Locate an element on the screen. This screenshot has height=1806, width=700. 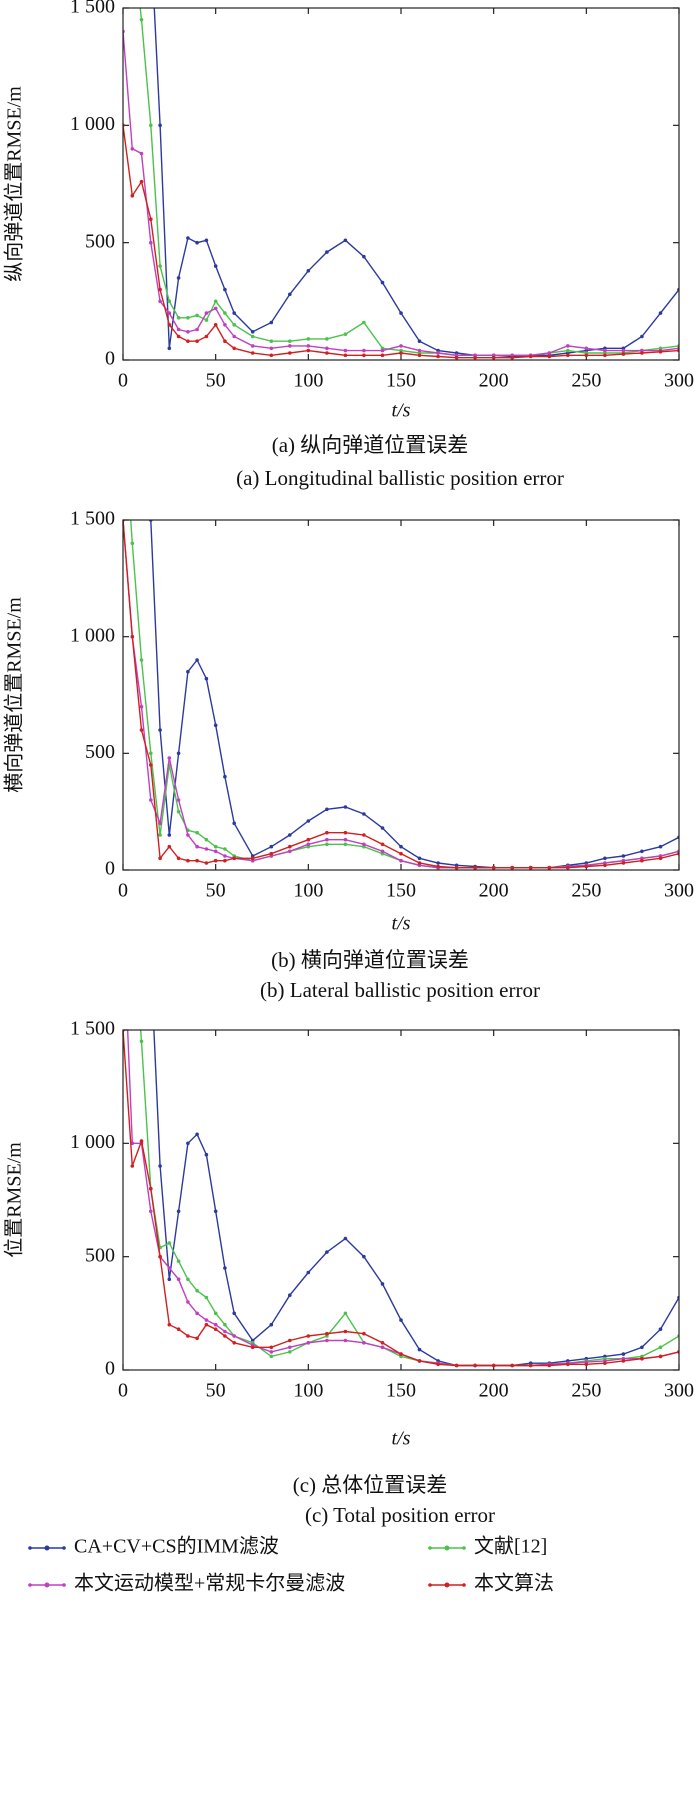
y-axis-label: 纵向弹道位置RMSE/m is located at coordinates (14, 184).